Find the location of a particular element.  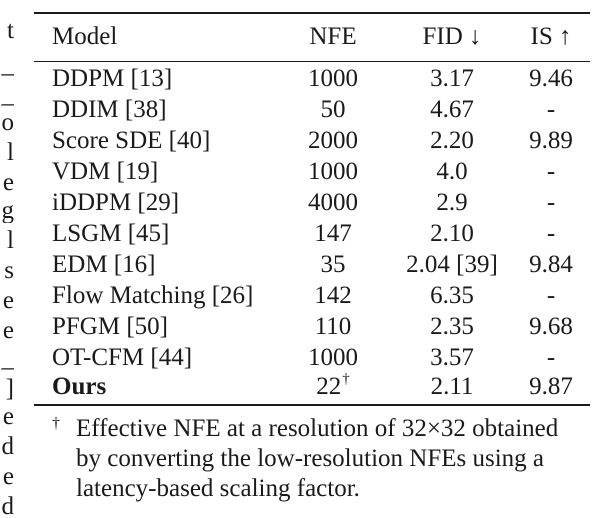

table-row: OT-CFM [44] 1000 3.57 - is located at coordinates (312, 358).